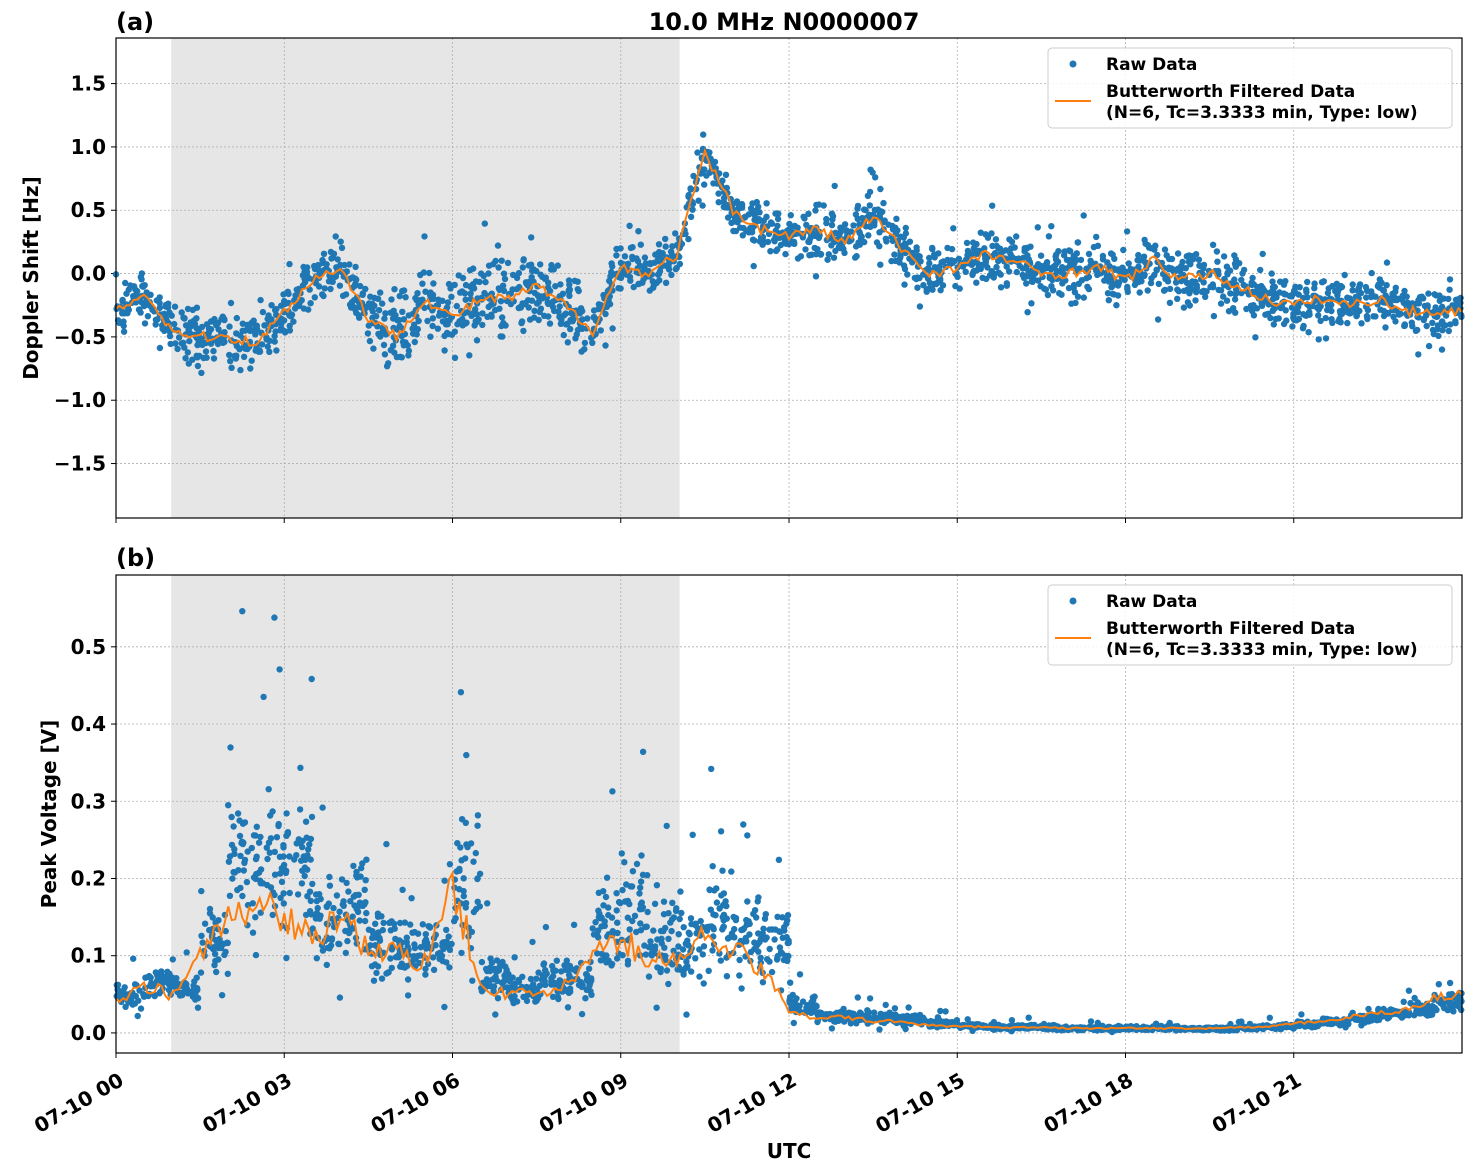 The height and width of the screenshot is (1172, 1472). Describe the element at coordinates (49, 814) in the screenshot. I see `y-axis-label-b: Peak Voltage [V]` at that location.